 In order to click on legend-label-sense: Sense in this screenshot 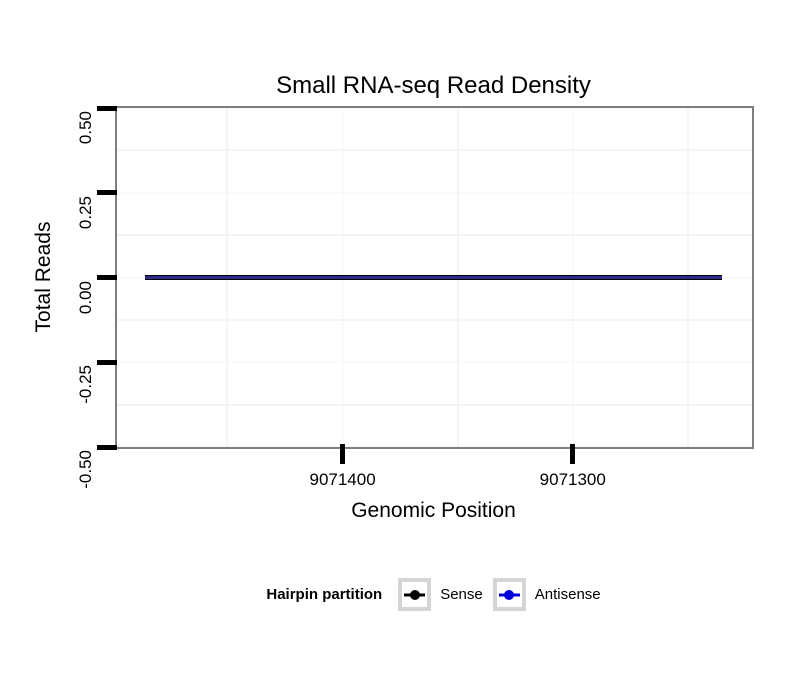, I will do `click(461, 594)`.